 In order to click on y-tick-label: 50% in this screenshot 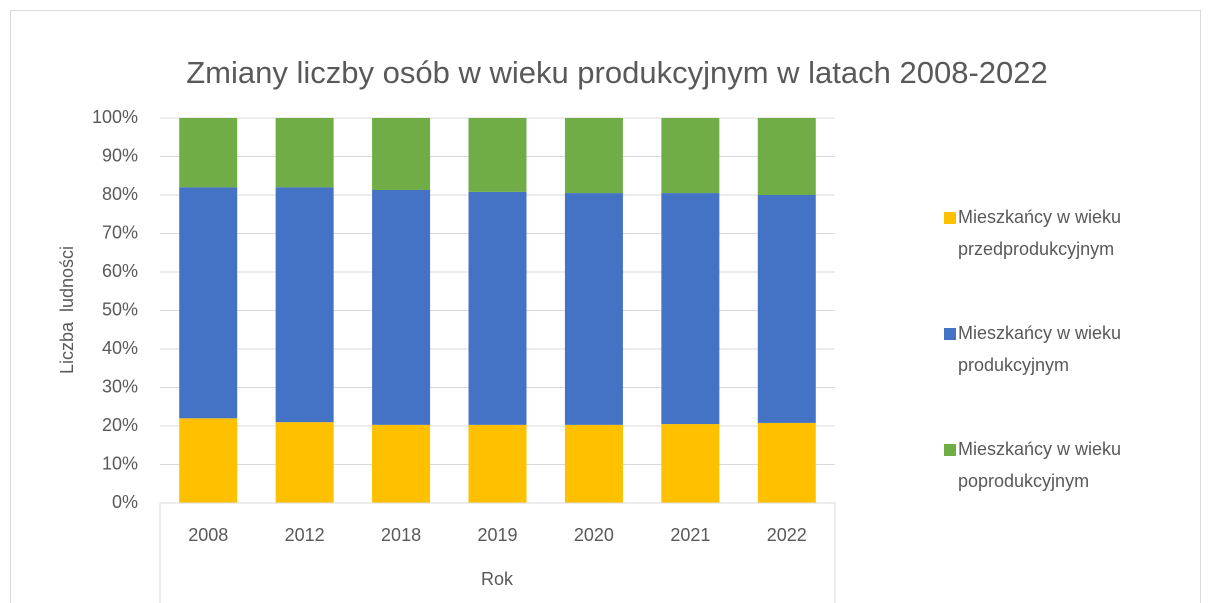, I will do `click(120, 309)`.